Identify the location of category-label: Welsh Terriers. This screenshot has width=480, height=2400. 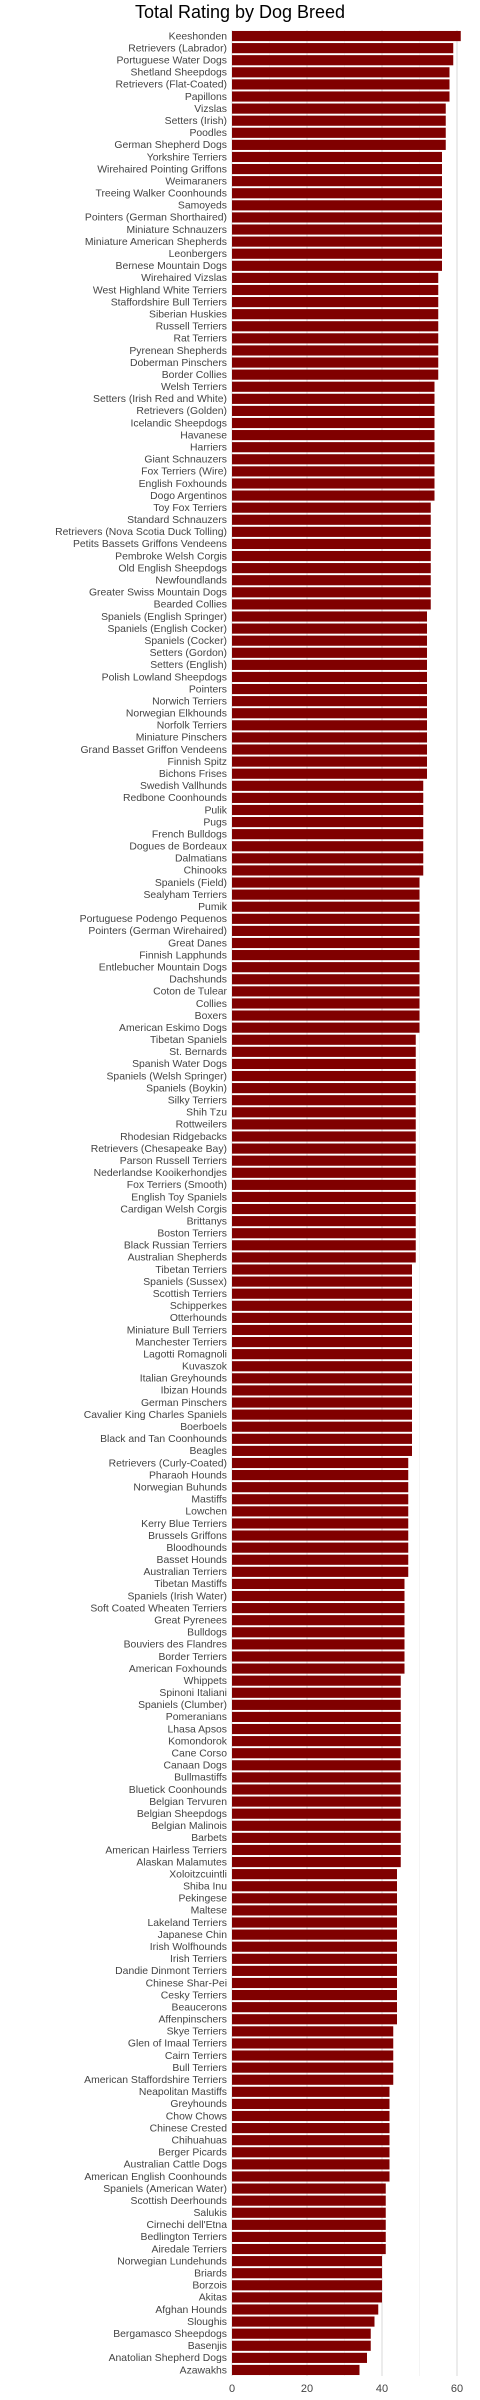
(194, 387).